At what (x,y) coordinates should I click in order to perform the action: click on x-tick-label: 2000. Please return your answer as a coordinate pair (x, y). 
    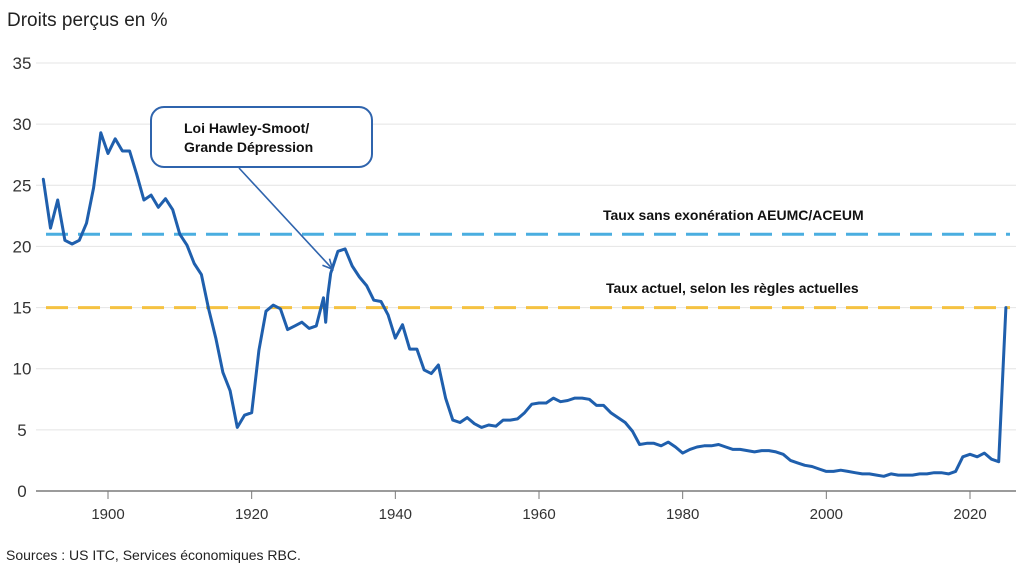
    Looking at the image, I should click on (826, 514).